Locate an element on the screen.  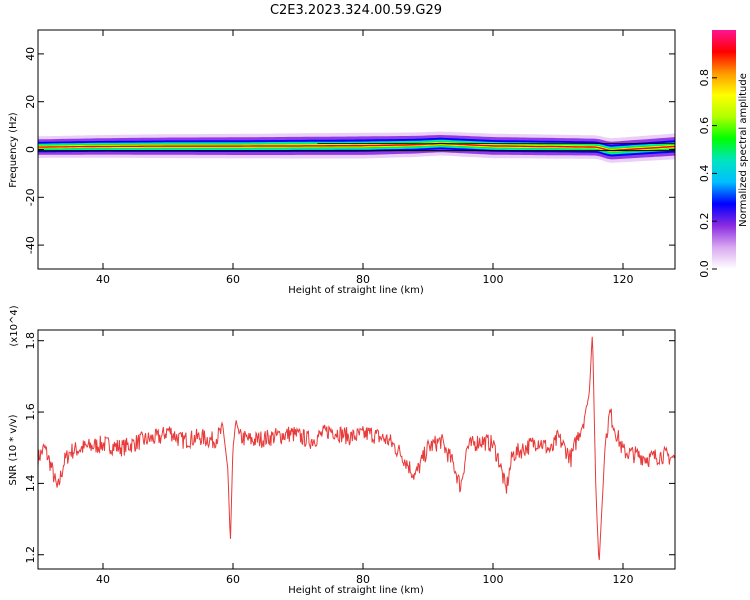
colorbar-tick-label: 0.4 is located at coordinates (704, 174).